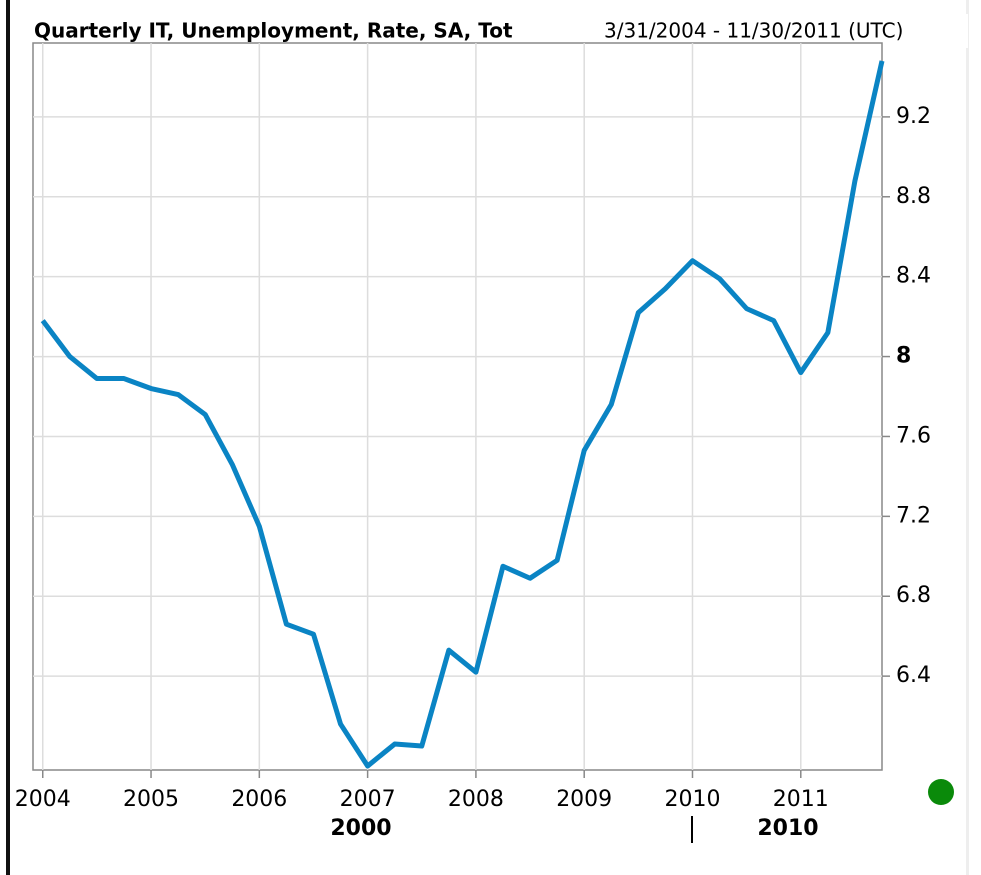 This screenshot has height=875, width=981. I want to click on y-tick-label: 9.2, so click(913, 116).